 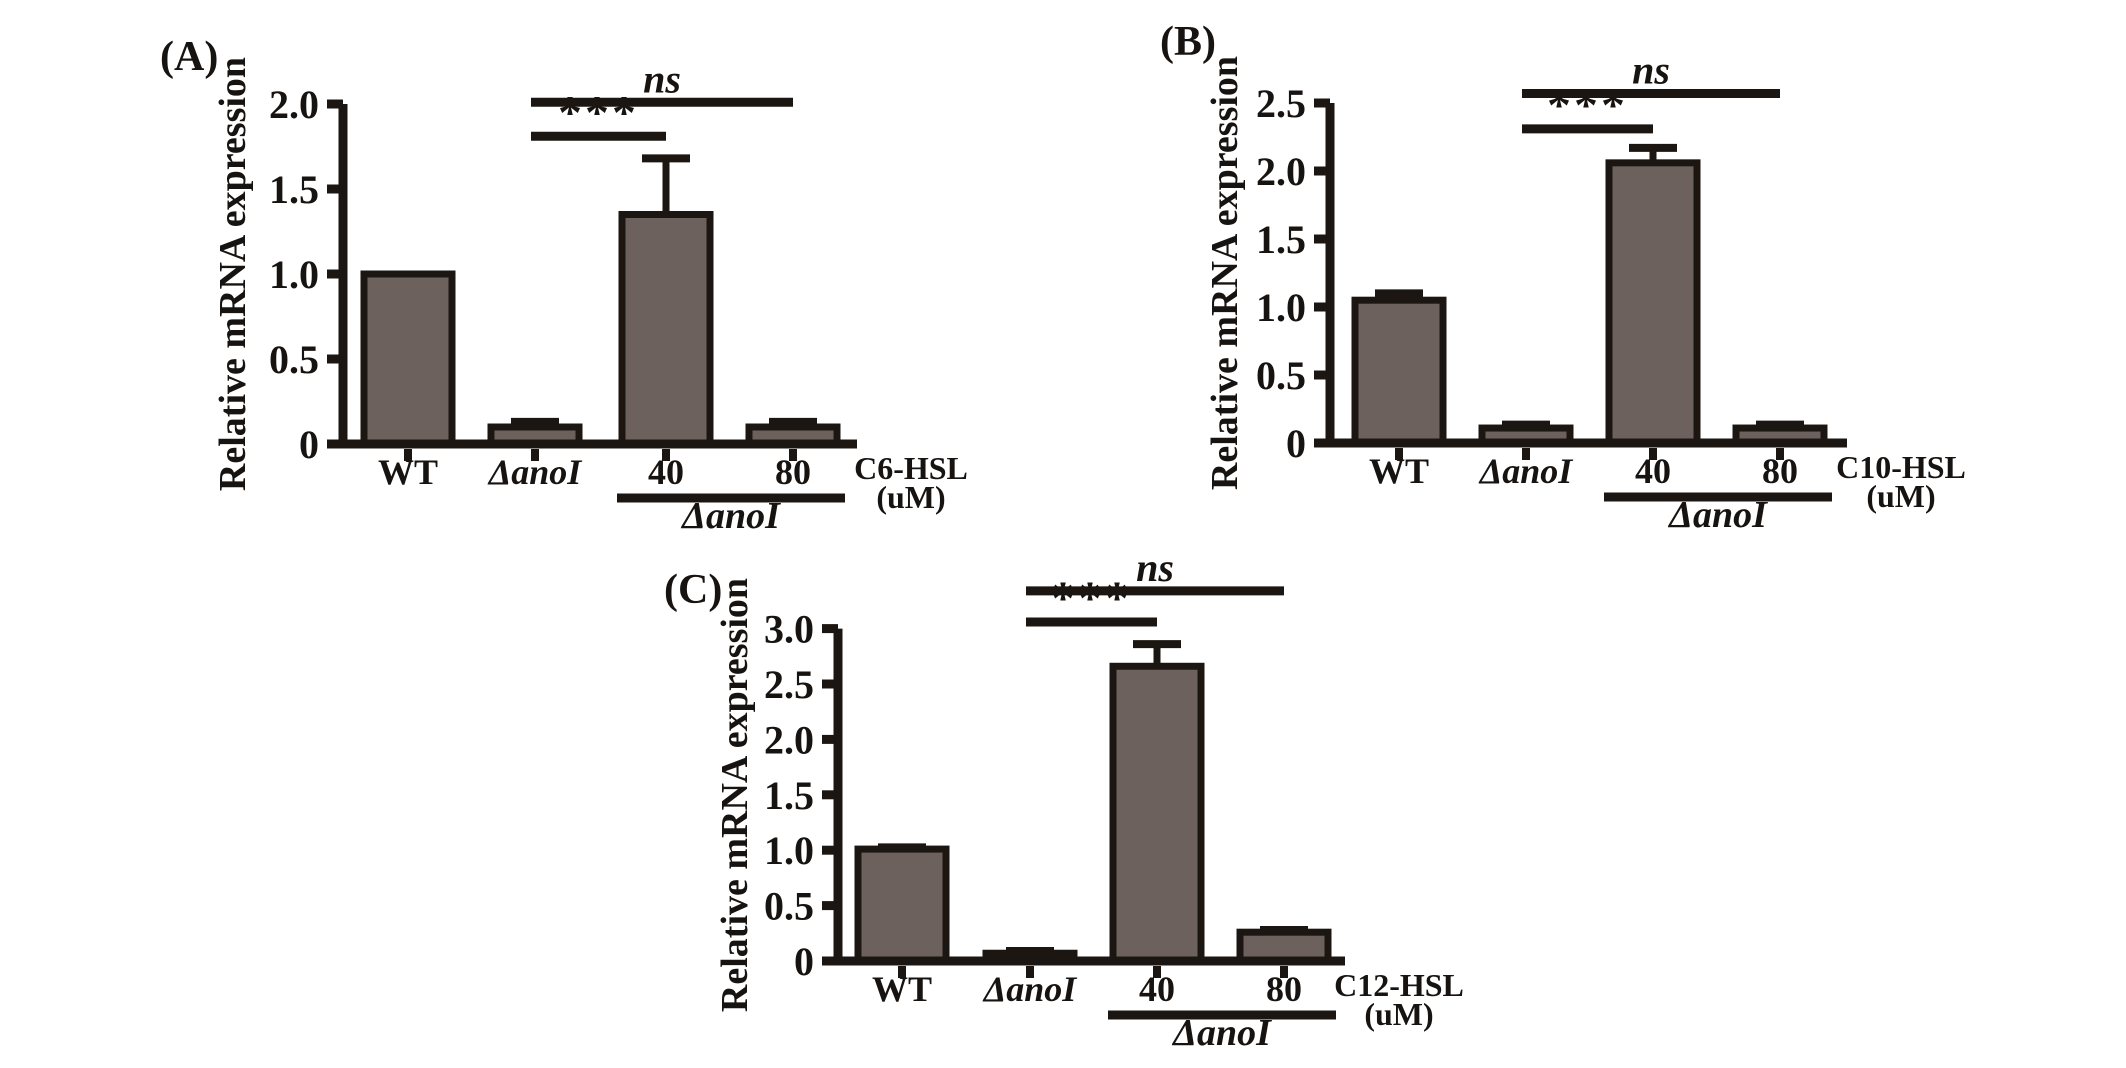 I want to click on panel-letter: (B), so click(x=1188, y=42).